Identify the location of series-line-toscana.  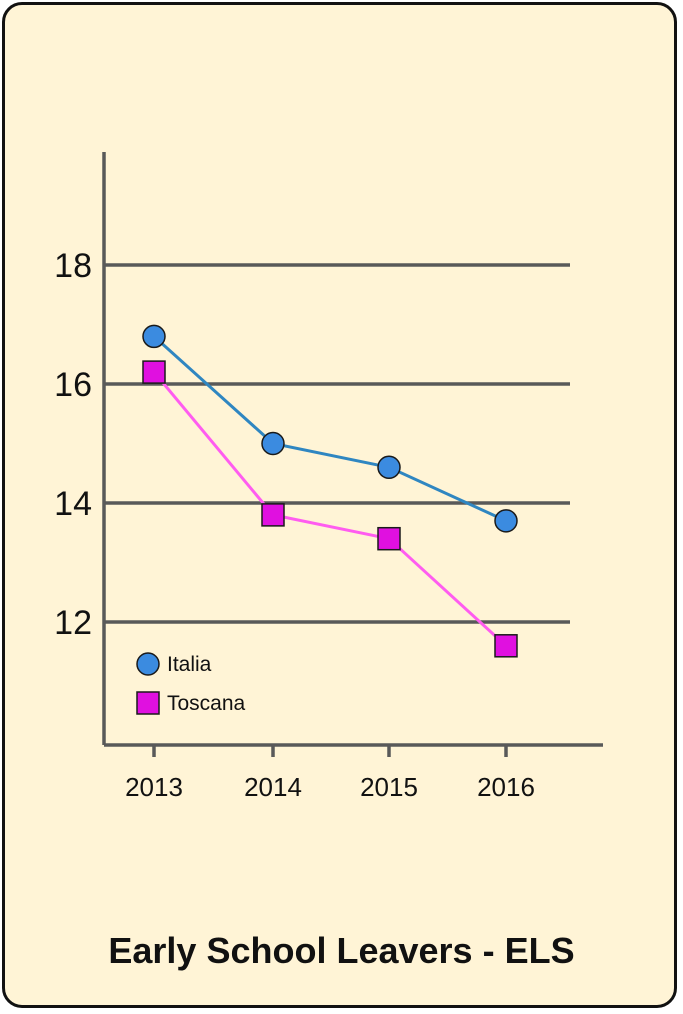
(330, 509).